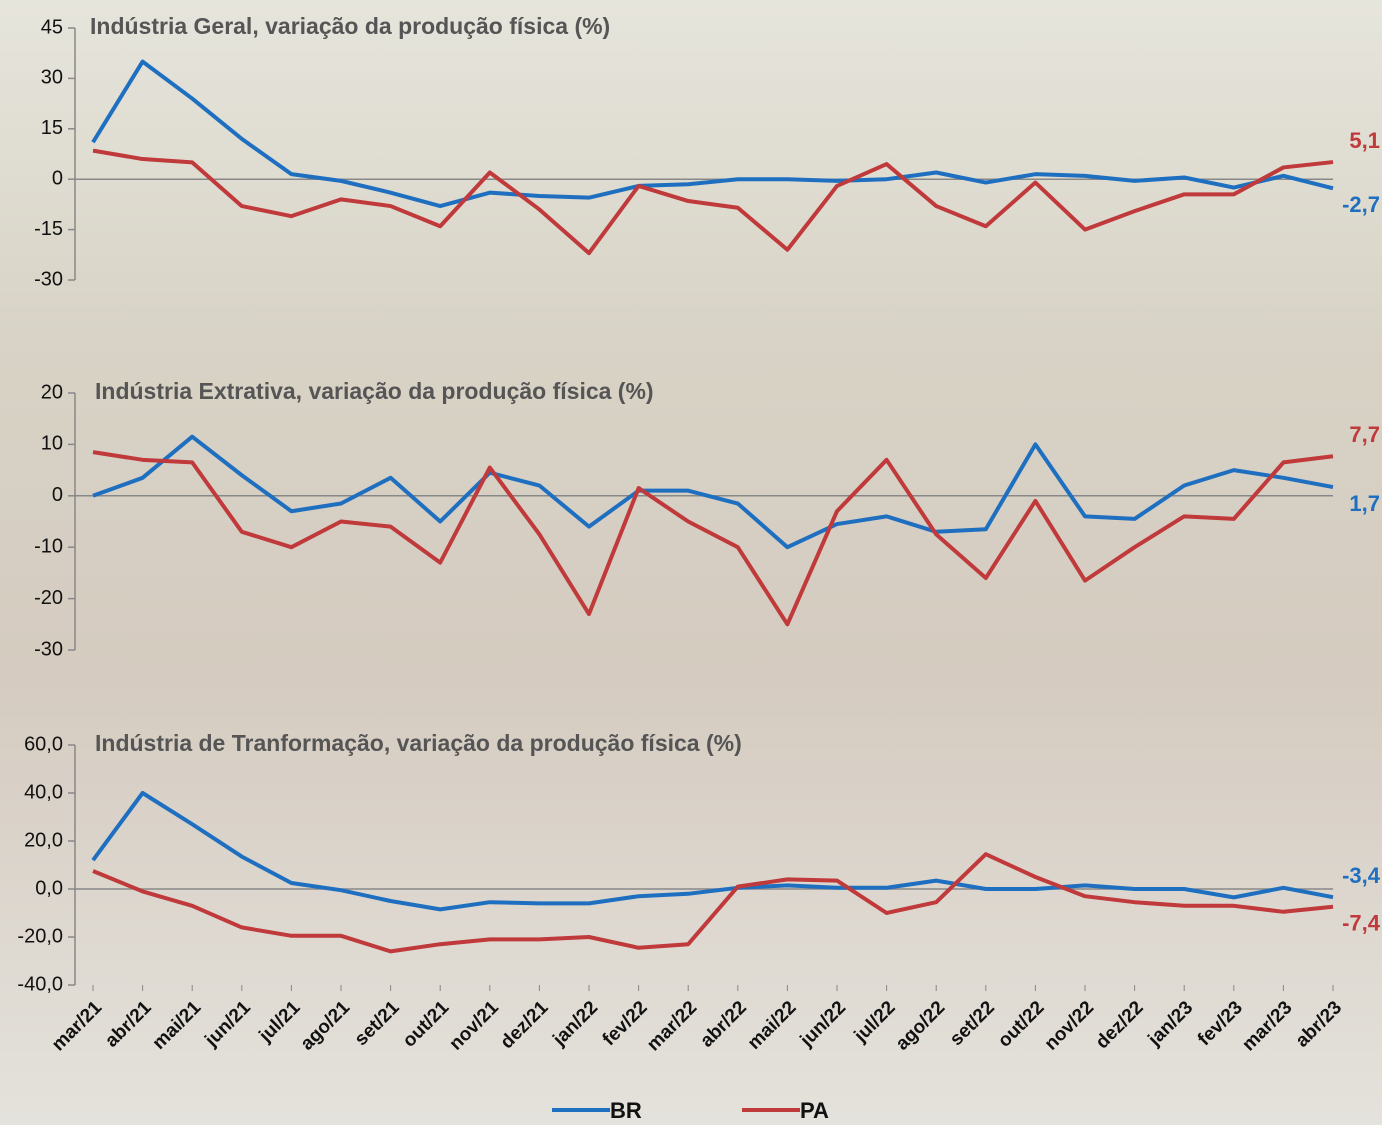 This screenshot has width=1382, height=1125. What do you see at coordinates (48, 546) in the screenshot?
I see `y-tick-label: -10` at bounding box center [48, 546].